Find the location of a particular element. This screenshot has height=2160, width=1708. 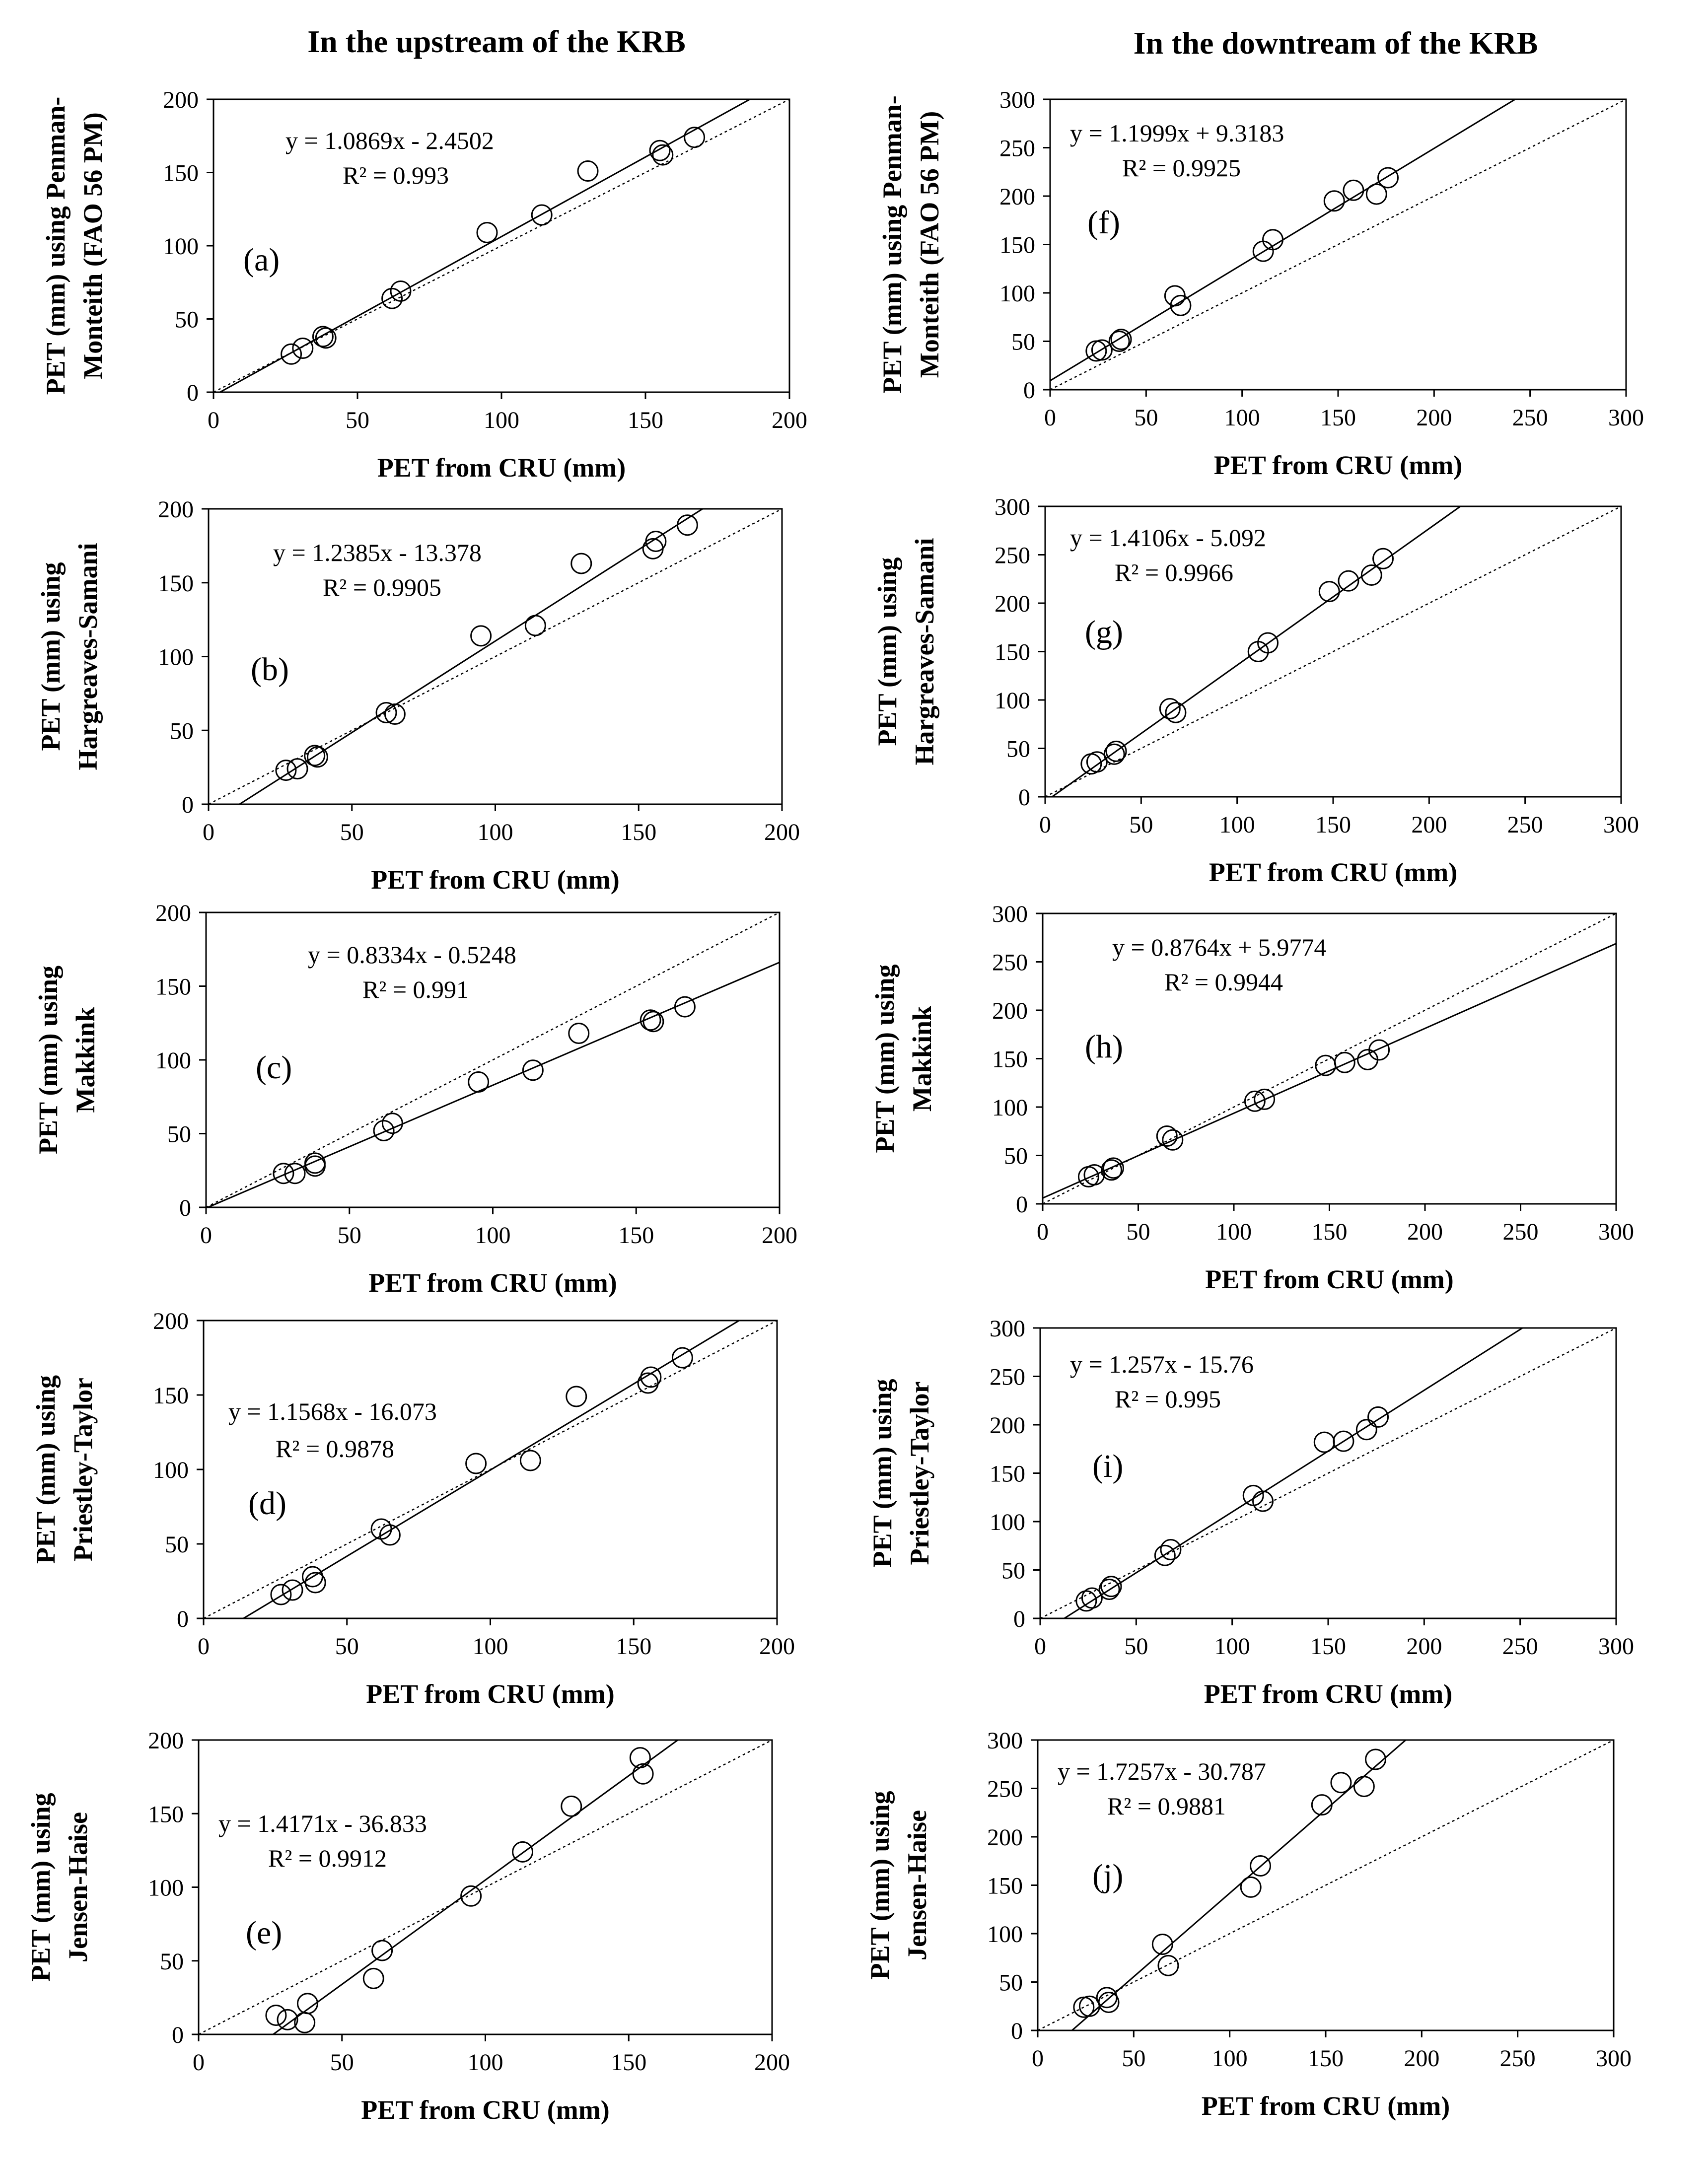

panel-label: (a) is located at coordinates (261, 260).